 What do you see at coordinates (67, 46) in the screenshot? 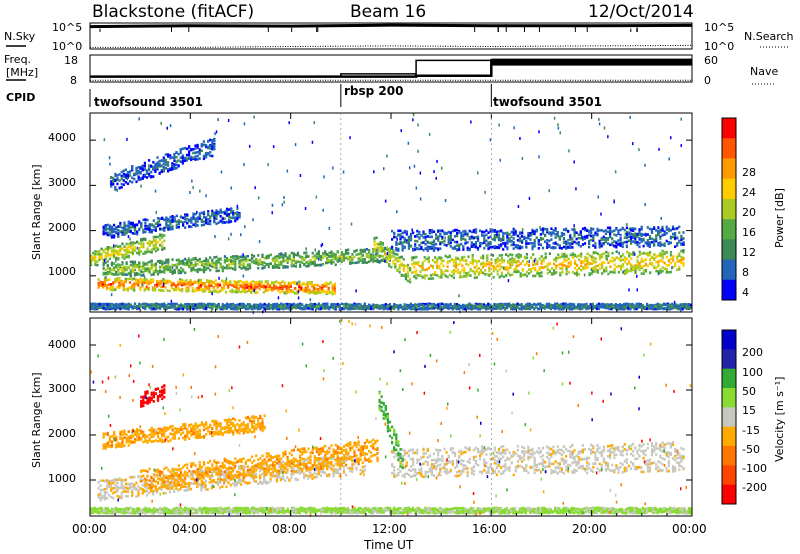
I see `noise-left-tick-bottom: 10^0` at bounding box center [67, 46].